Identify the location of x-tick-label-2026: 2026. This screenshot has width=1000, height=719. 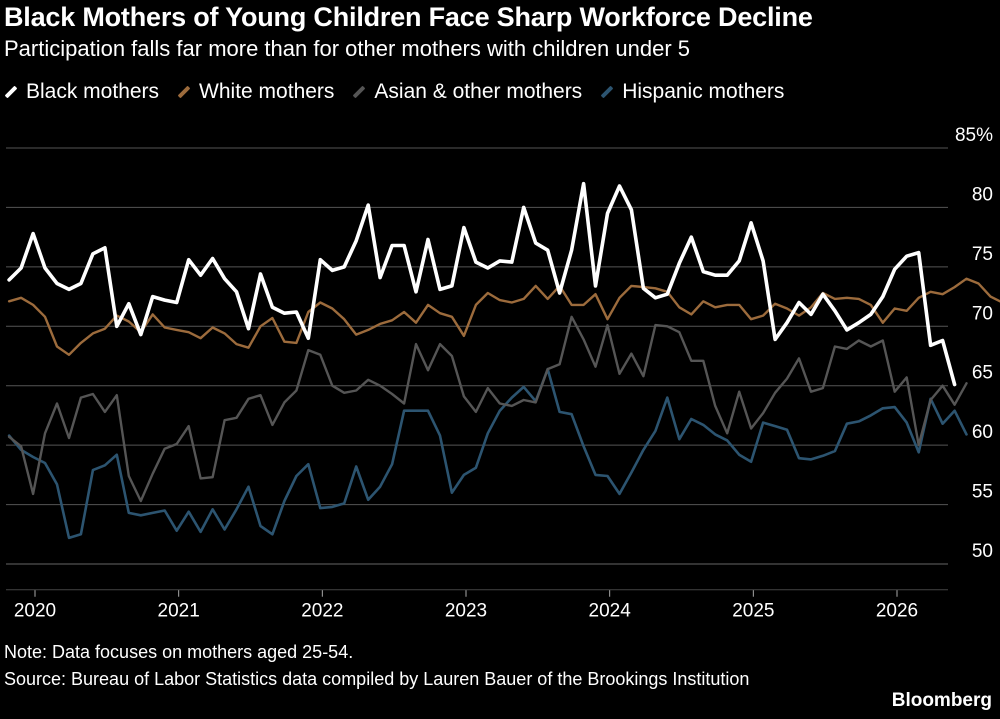
(897, 611).